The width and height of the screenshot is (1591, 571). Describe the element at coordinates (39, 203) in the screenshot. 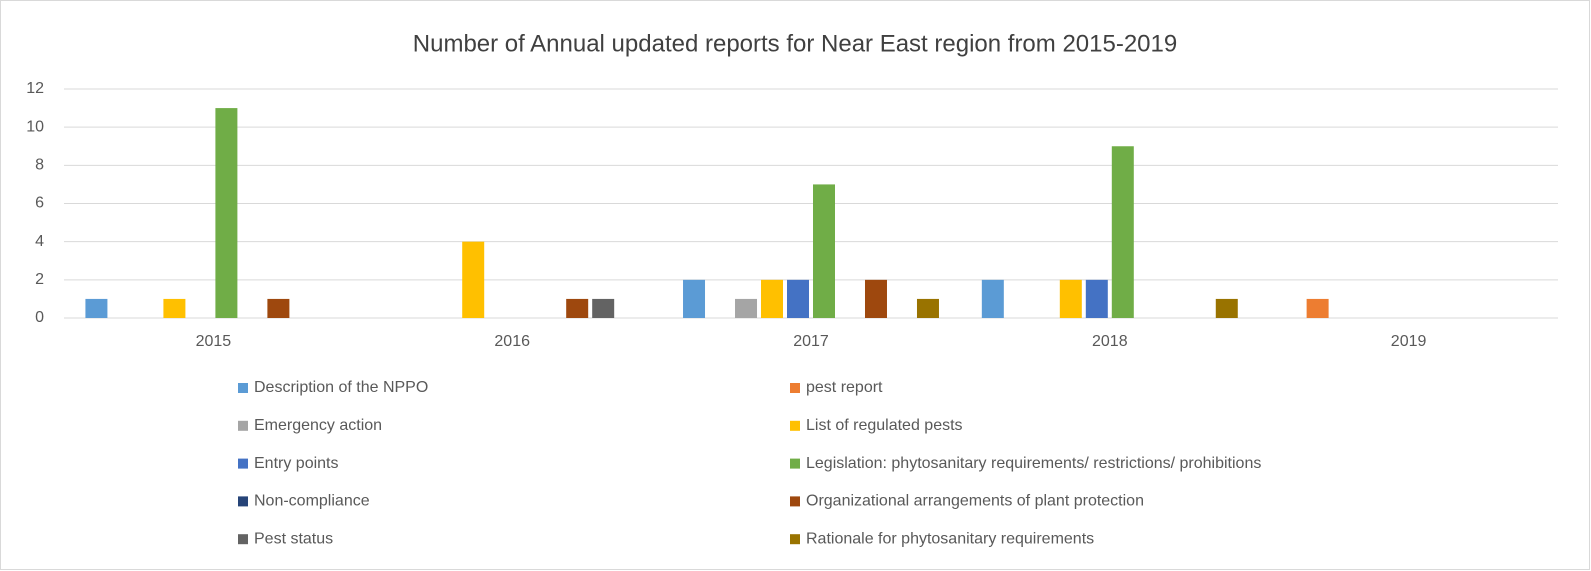

I see `y-tick-label: 6` at that location.